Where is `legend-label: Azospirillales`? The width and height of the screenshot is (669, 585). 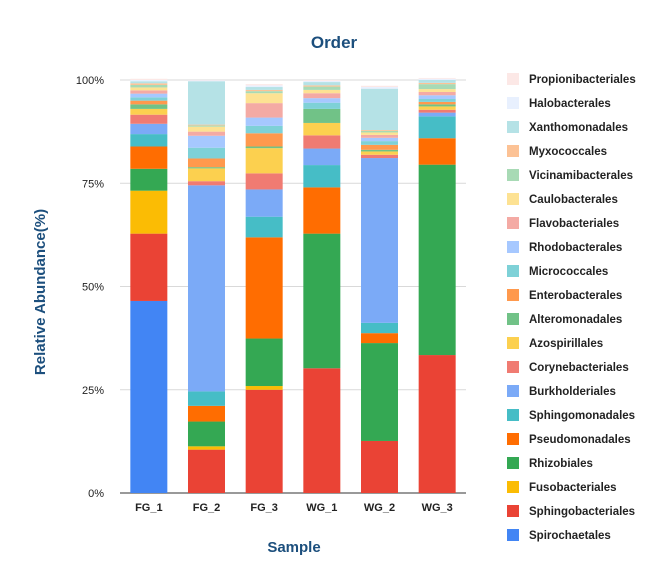 legend-label: Azospirillales is located at coordinates (566, 344).